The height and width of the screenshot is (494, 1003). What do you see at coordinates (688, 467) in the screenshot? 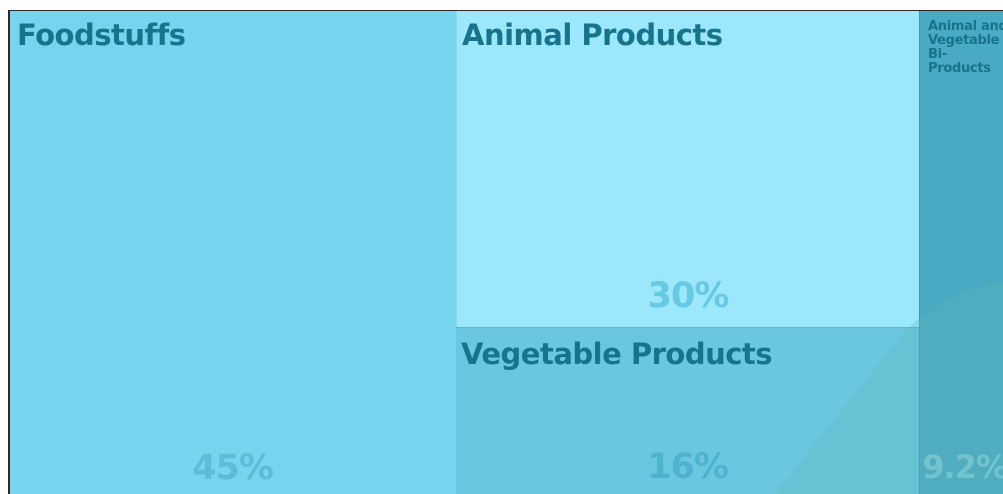
I see `tile-percent-vegetable-products: 16%` at bounding box center [688, 467].